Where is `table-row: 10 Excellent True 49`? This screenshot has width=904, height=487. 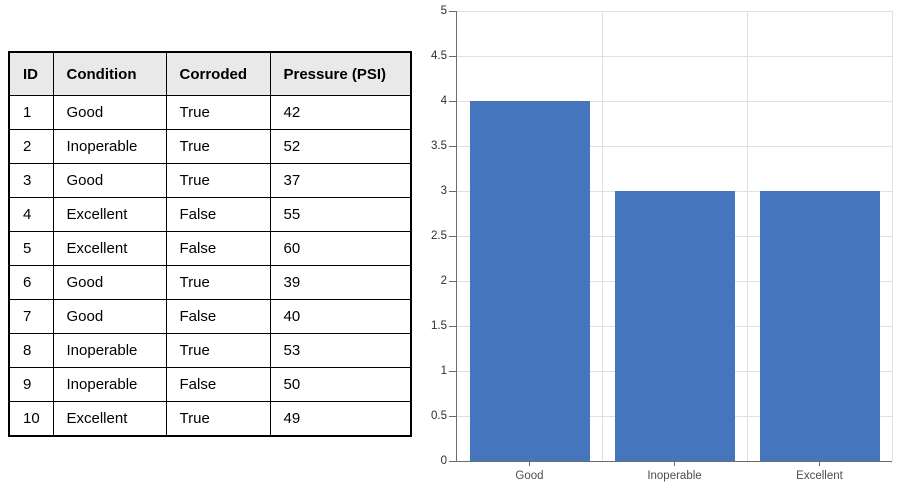 table-row: 10 Excellent True 49 is located at coordinates (210, 419).